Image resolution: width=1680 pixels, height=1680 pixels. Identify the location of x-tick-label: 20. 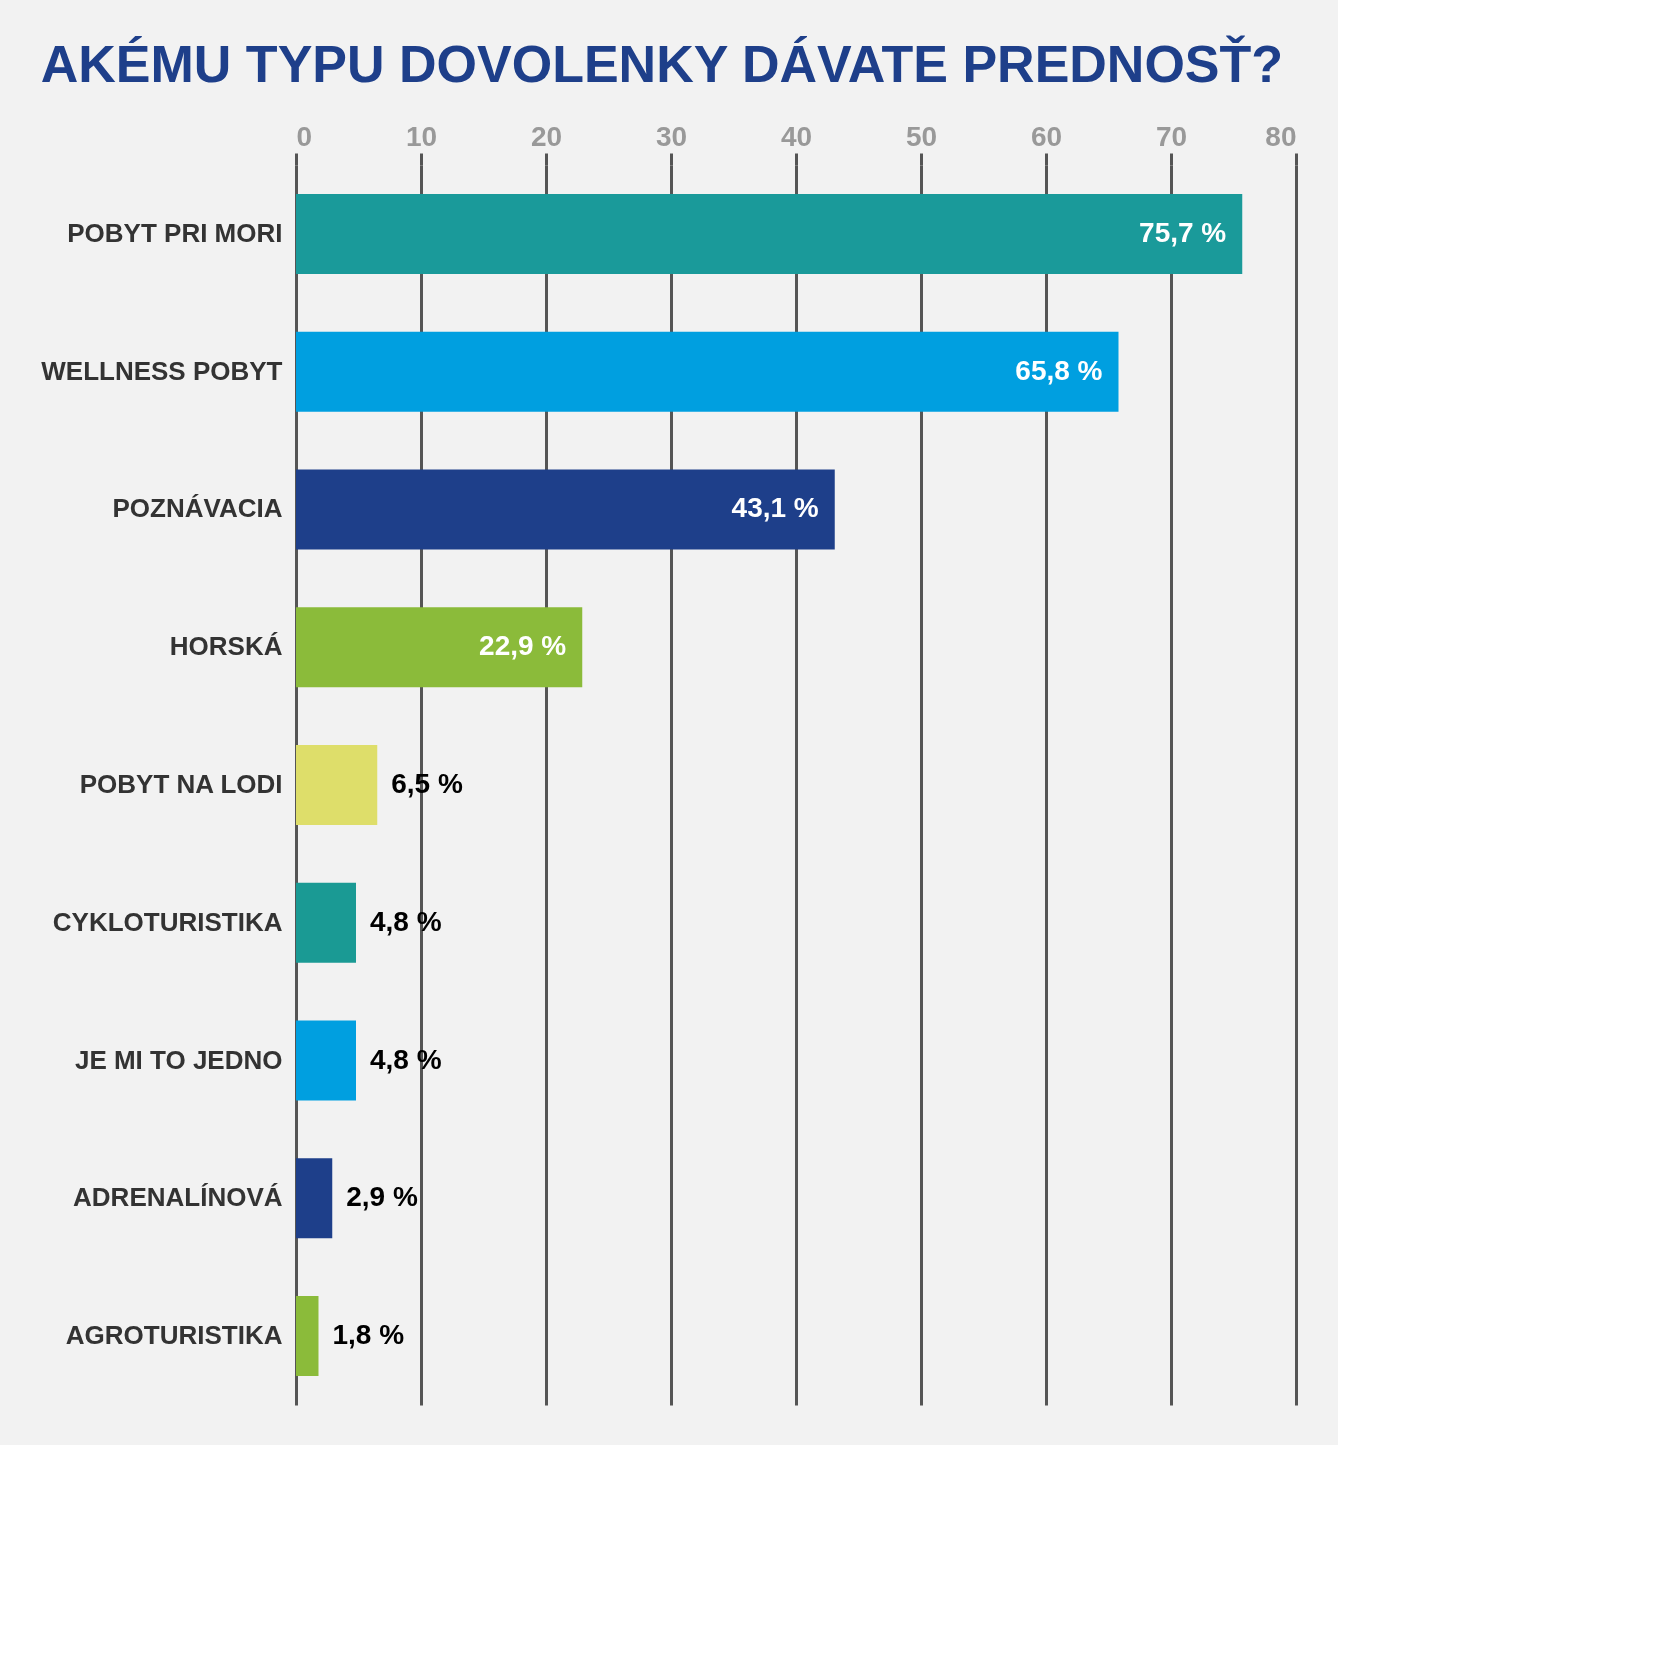
(546, 136).